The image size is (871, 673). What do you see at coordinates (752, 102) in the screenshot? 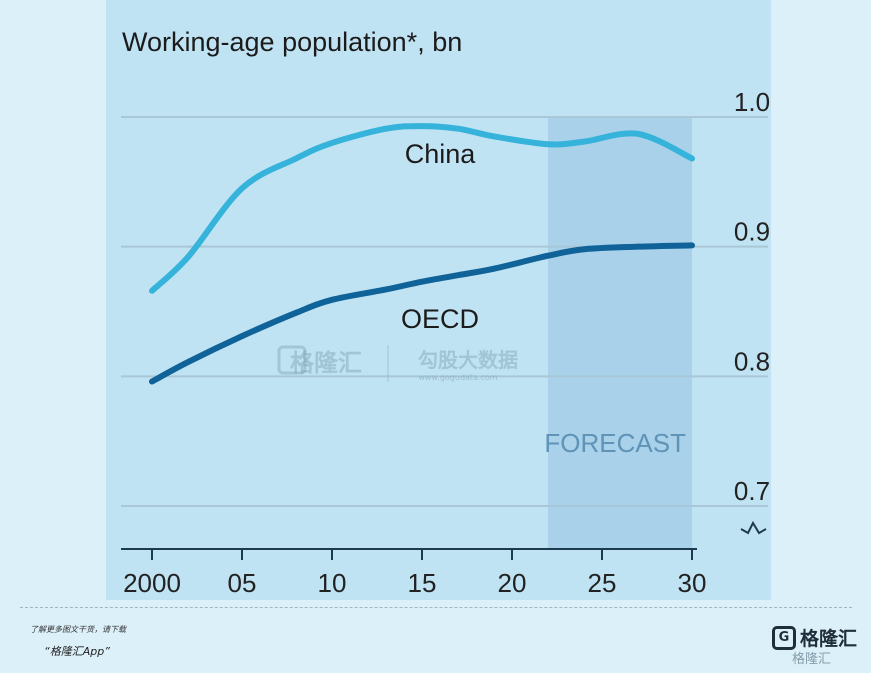
I see `y-tick-label: 1.0` at bounding box center [752, 102].